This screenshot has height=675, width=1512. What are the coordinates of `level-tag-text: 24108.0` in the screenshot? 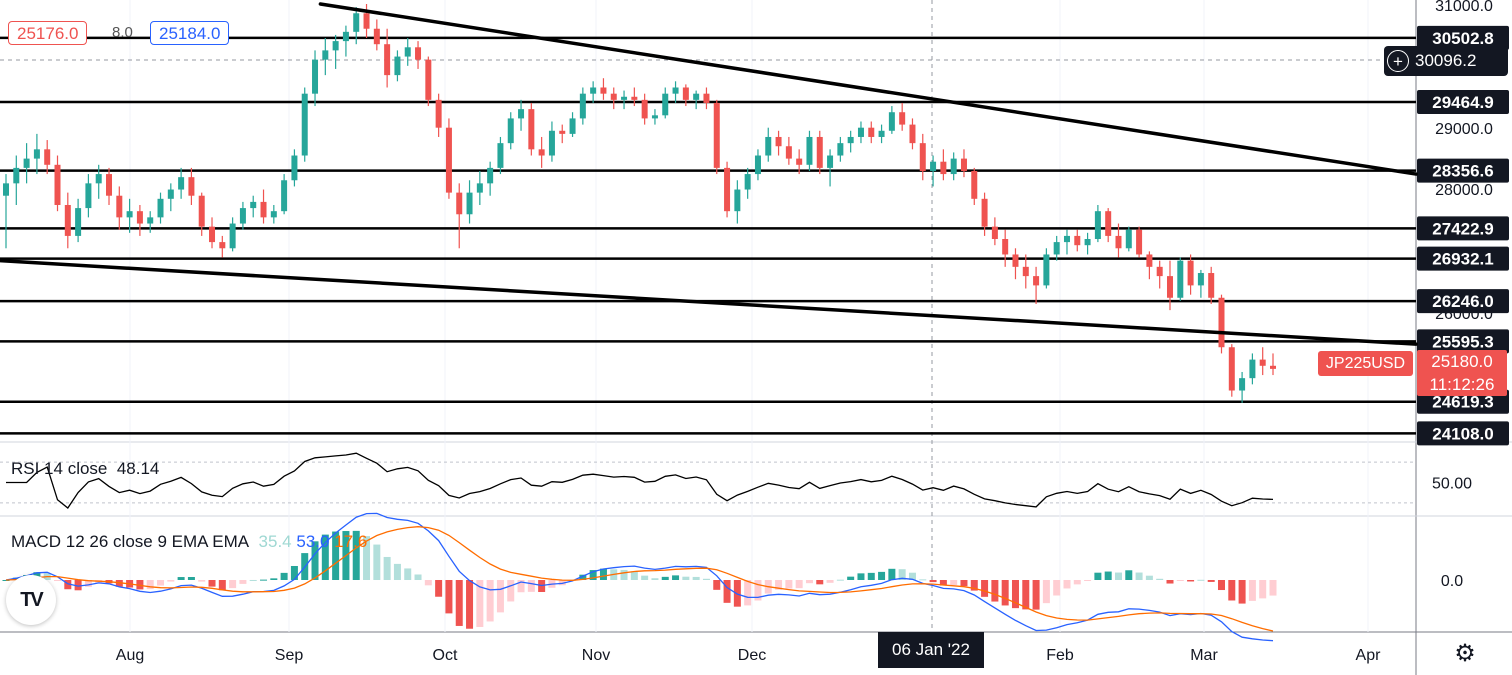 It's located at (1462, 433).